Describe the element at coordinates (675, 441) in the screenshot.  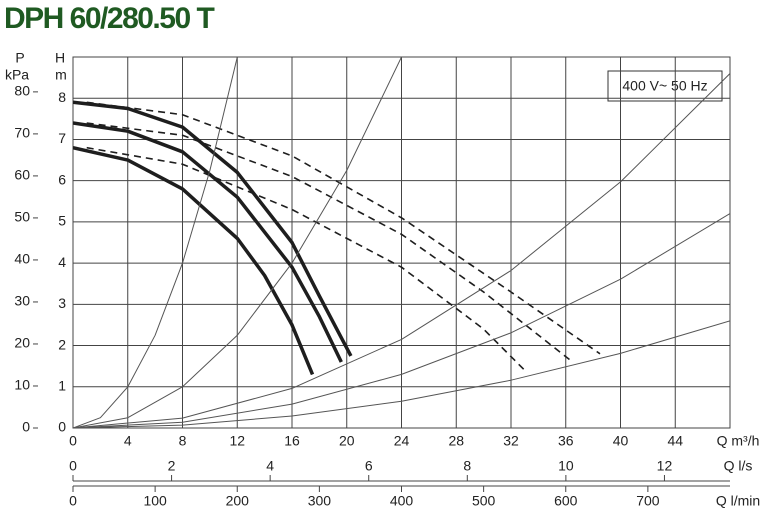
I see `x-tick-label: 44` at that location.